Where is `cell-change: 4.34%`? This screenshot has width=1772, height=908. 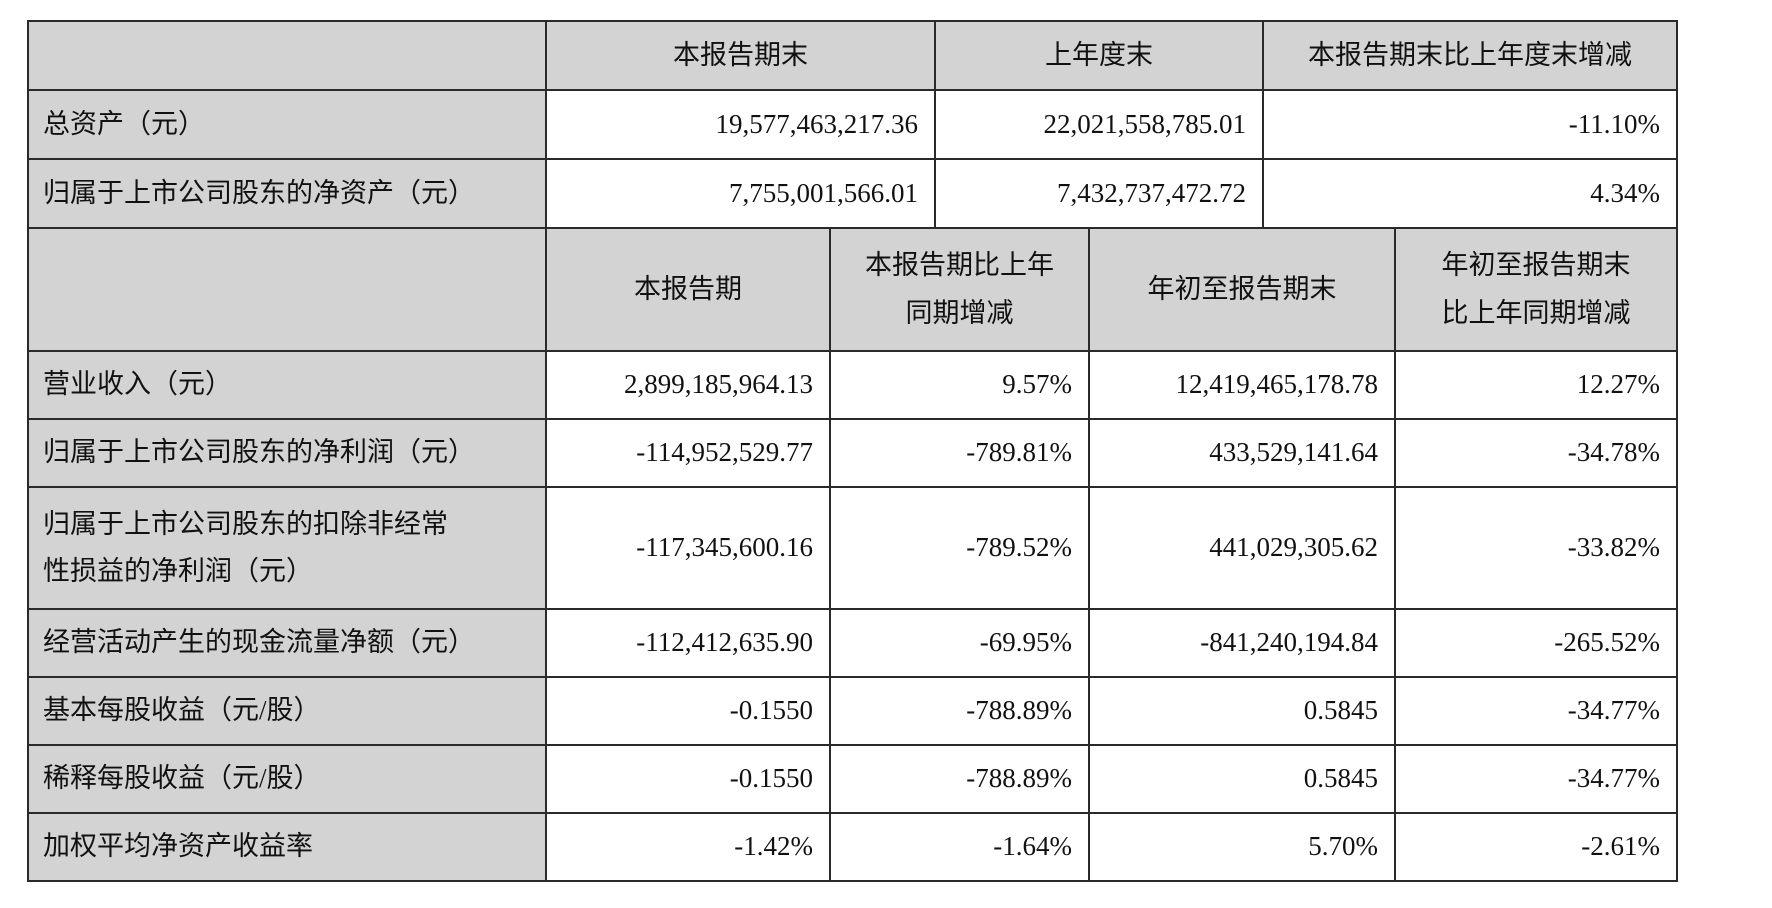
cell-change: 4.34% is located at coordinates (1470, 193).